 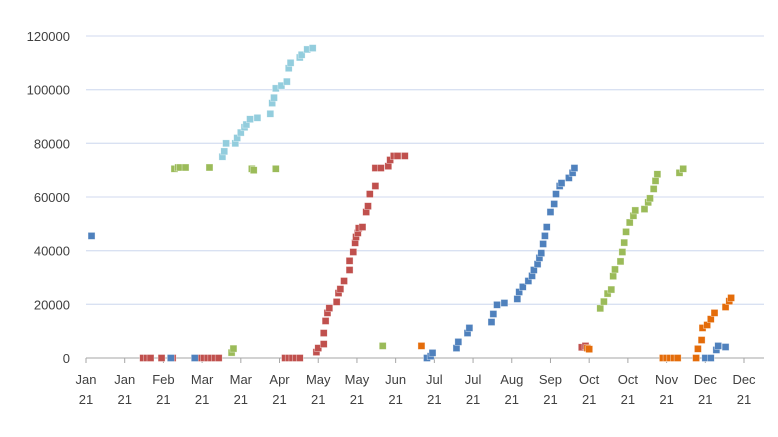 What do you see at coordinates (163, 379) in the screenshot?
I see `x-tick-label-month: Feb` at bounding box center [163, 379].